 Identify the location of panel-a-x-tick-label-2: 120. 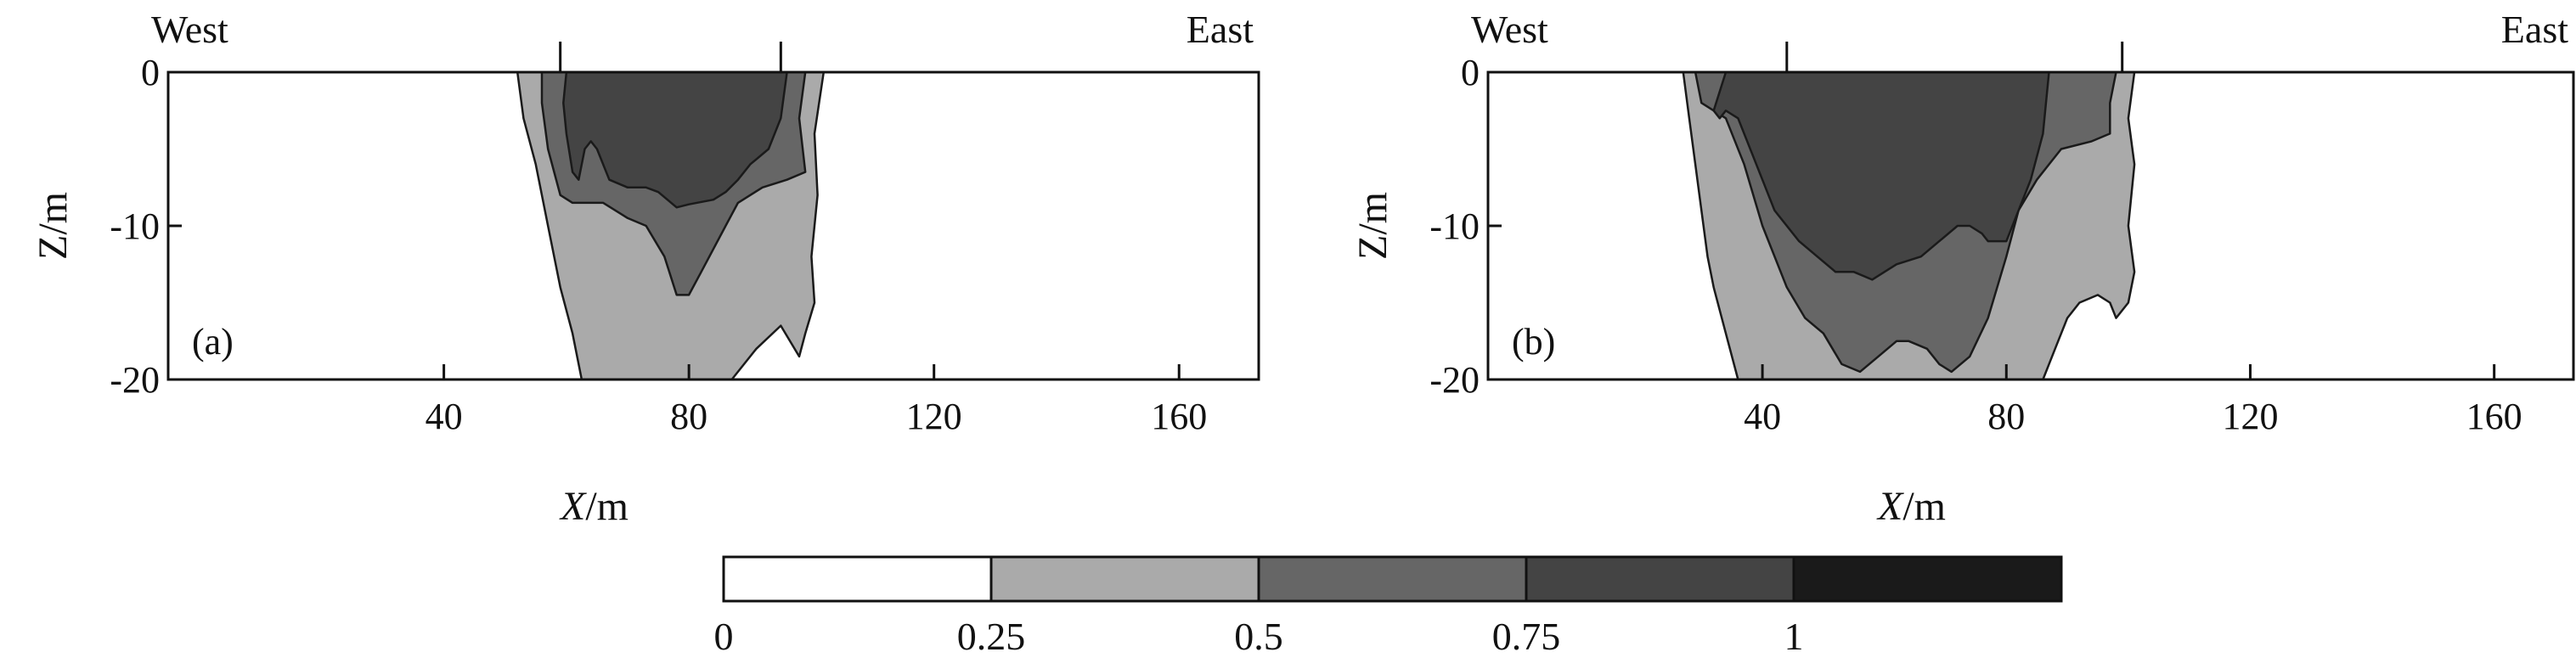
(934, 416).